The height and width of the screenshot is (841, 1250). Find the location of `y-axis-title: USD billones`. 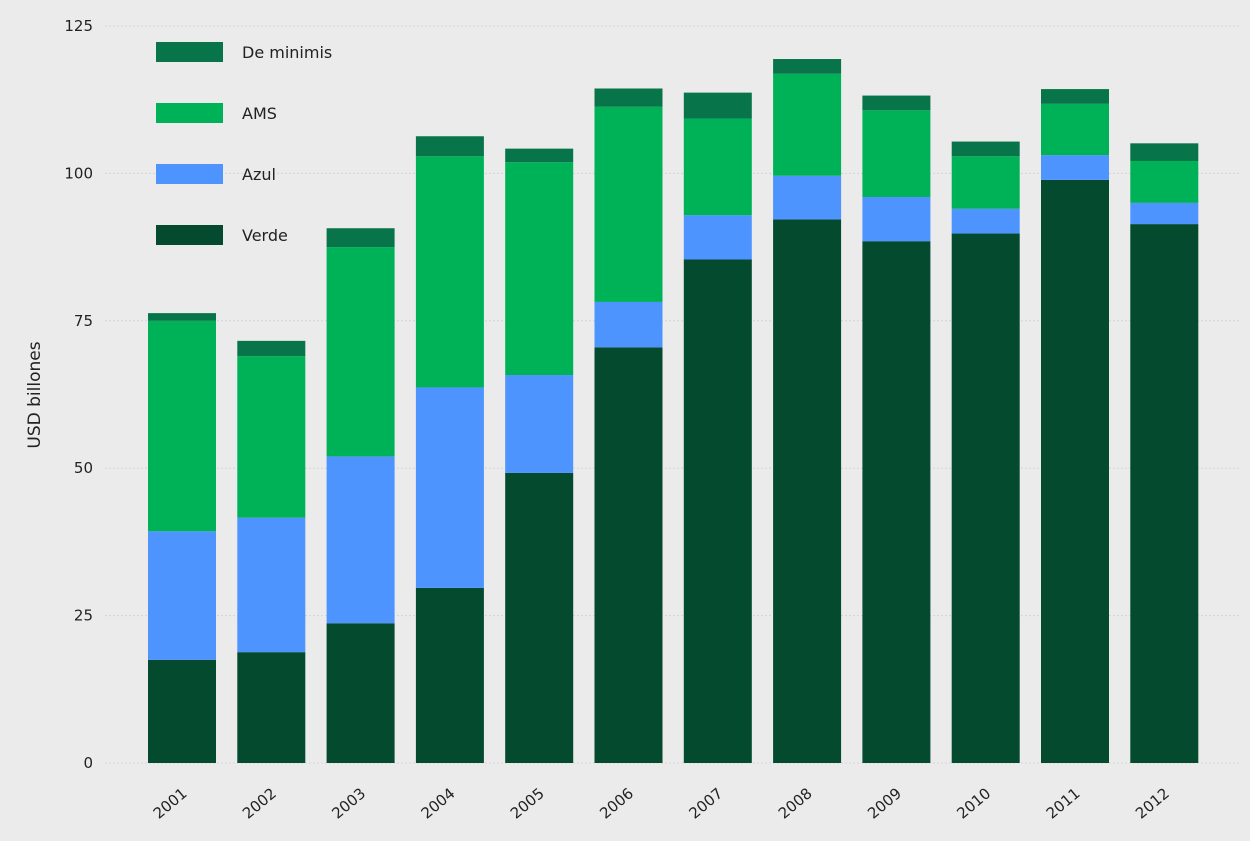

y-axis-title: USD billones is located at coordinates (35, 394).